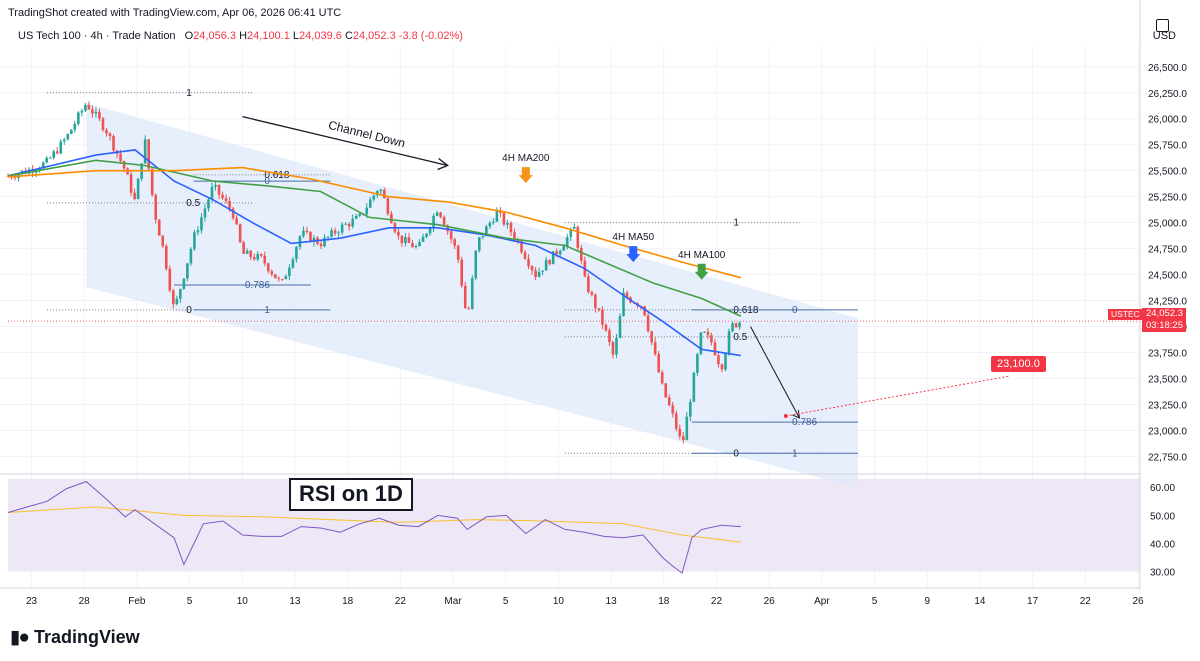  I want to click on fib-label: 0.5, so click(193, 203).